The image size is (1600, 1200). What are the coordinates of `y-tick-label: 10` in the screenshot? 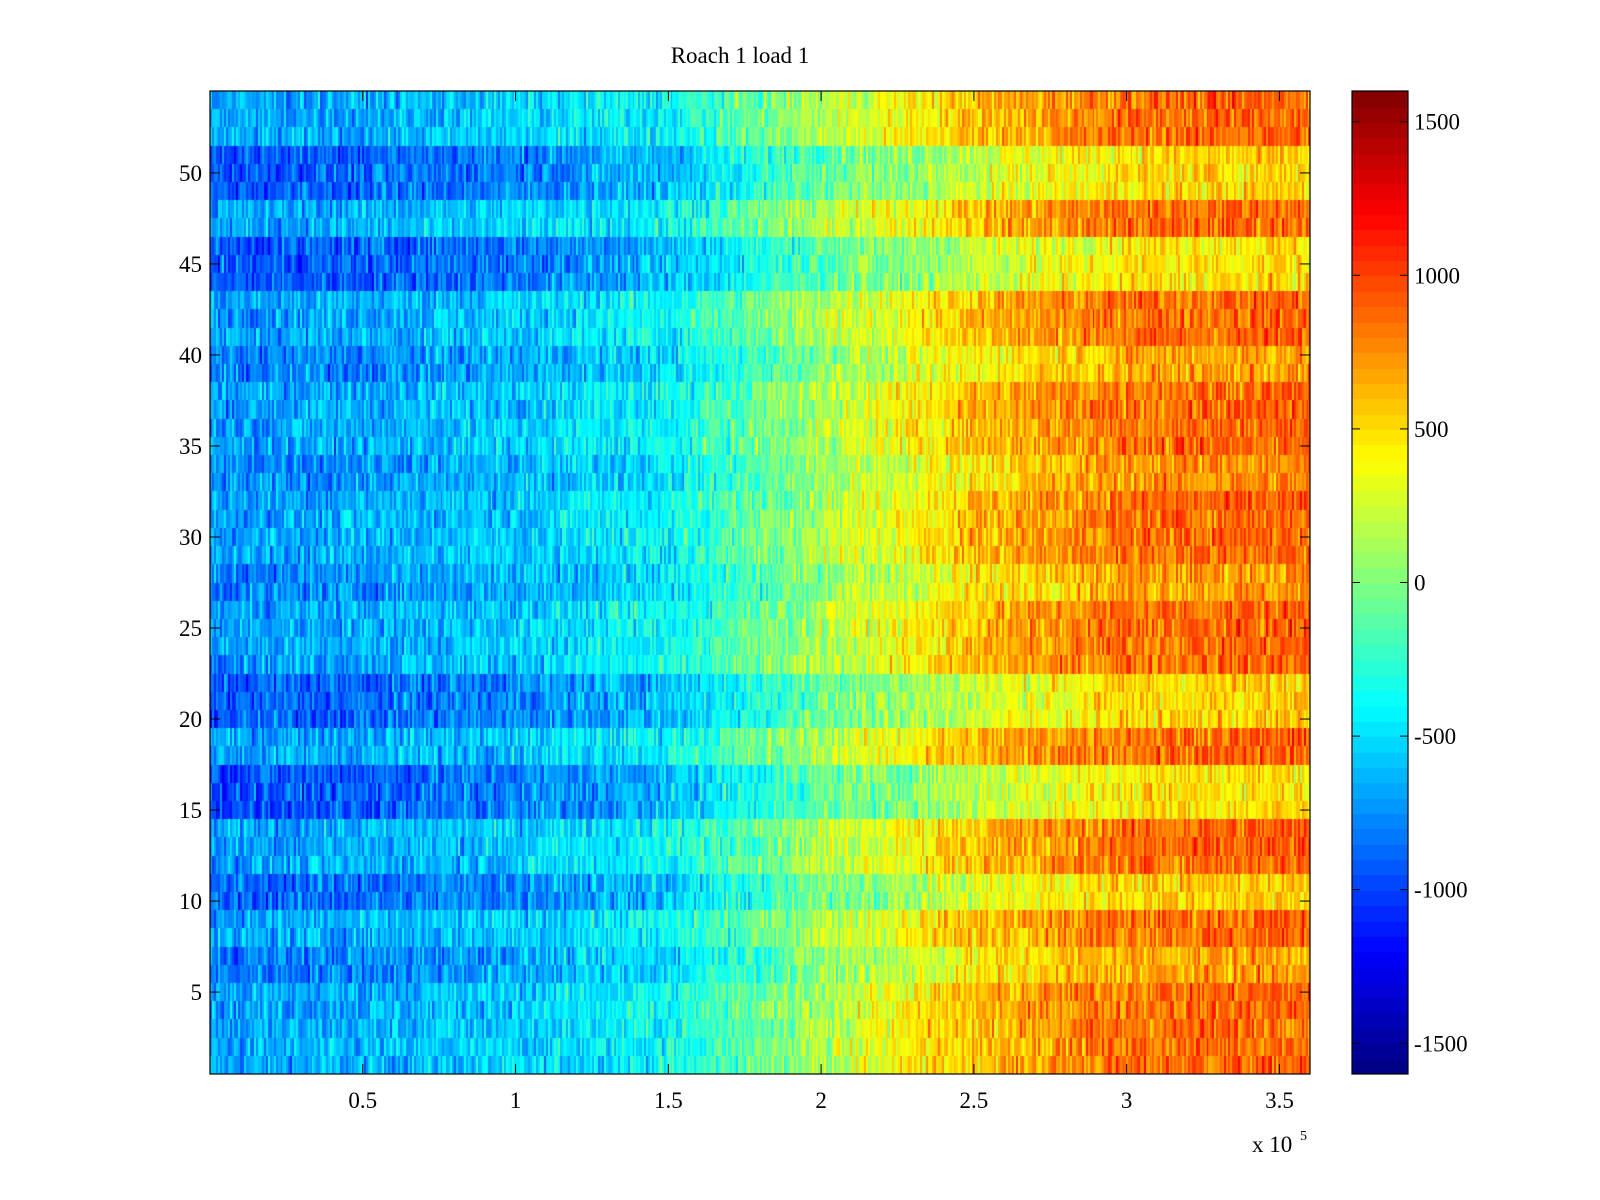 It's located at (190, 901).